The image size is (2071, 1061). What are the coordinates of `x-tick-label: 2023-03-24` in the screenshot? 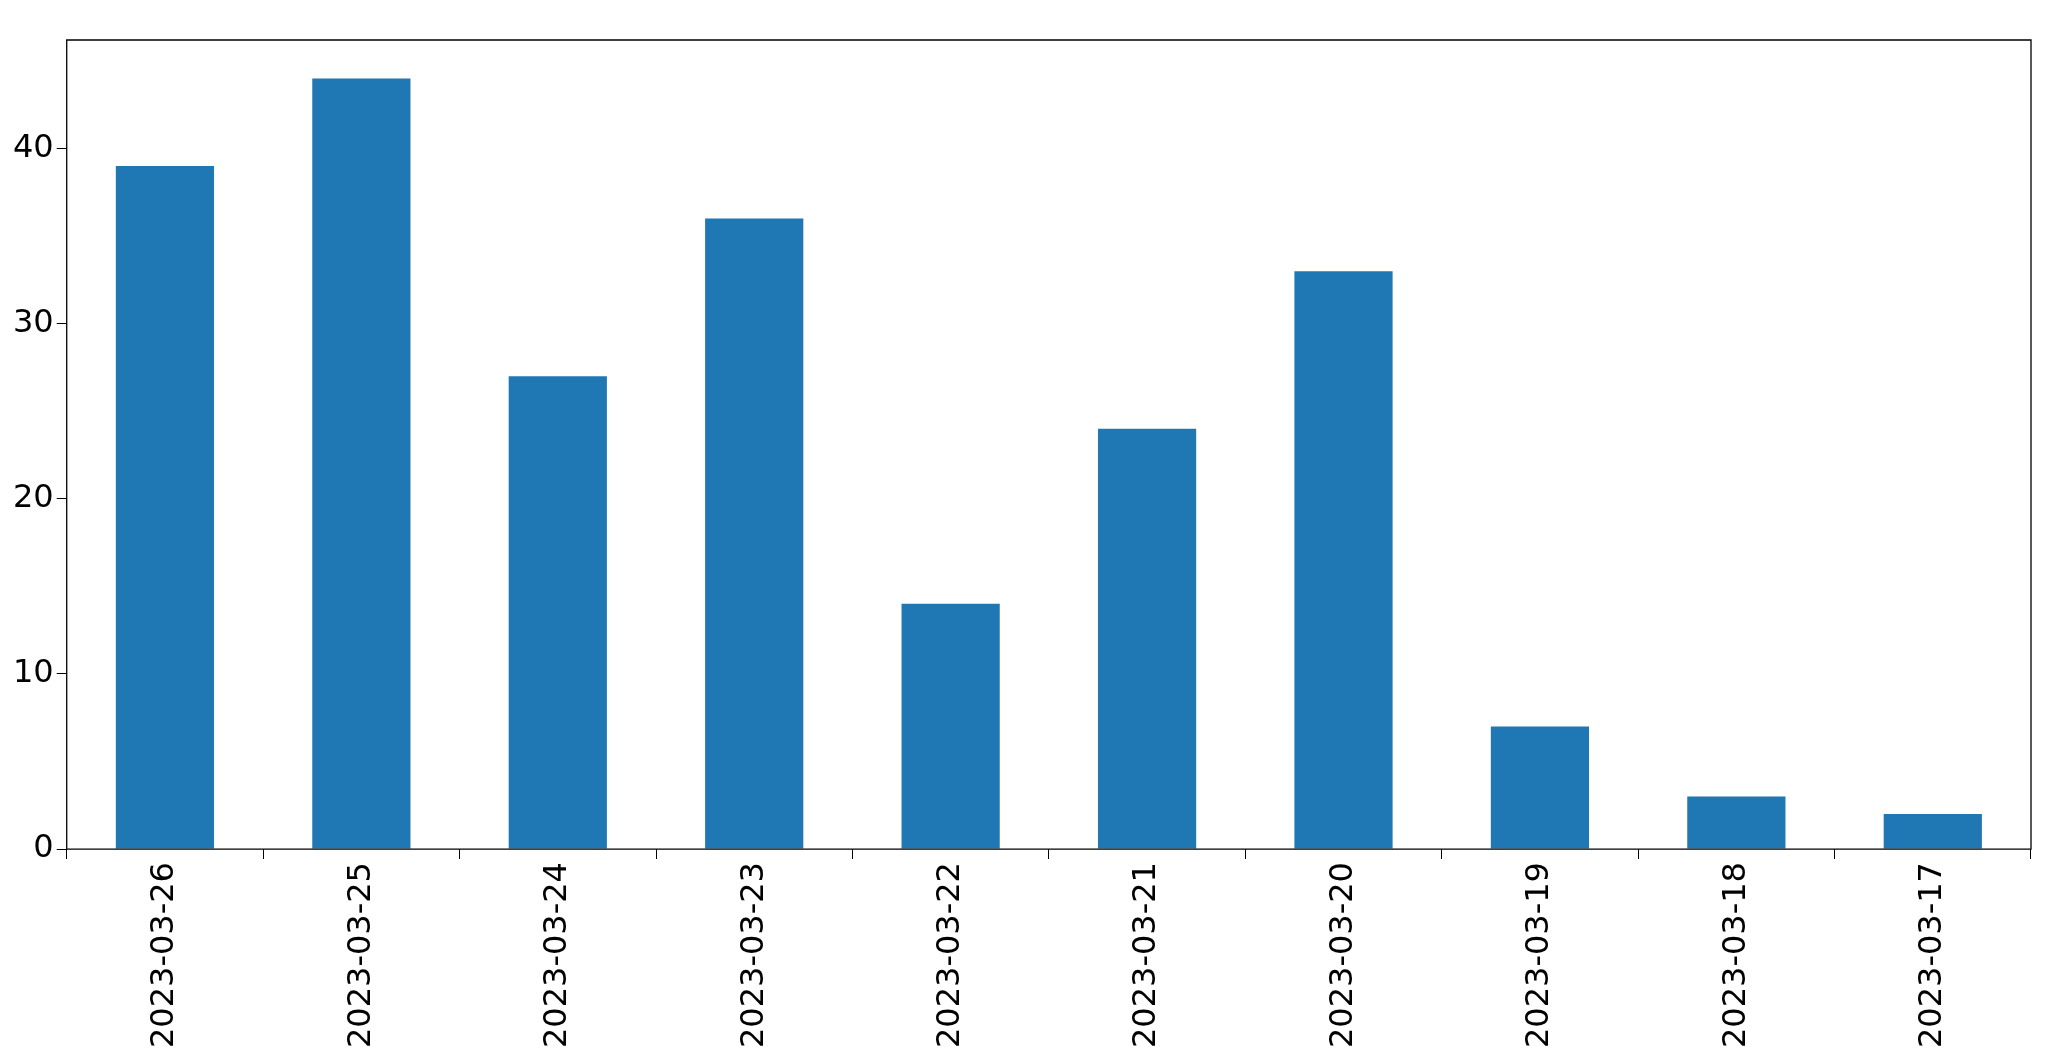 It's located at (555, 955).